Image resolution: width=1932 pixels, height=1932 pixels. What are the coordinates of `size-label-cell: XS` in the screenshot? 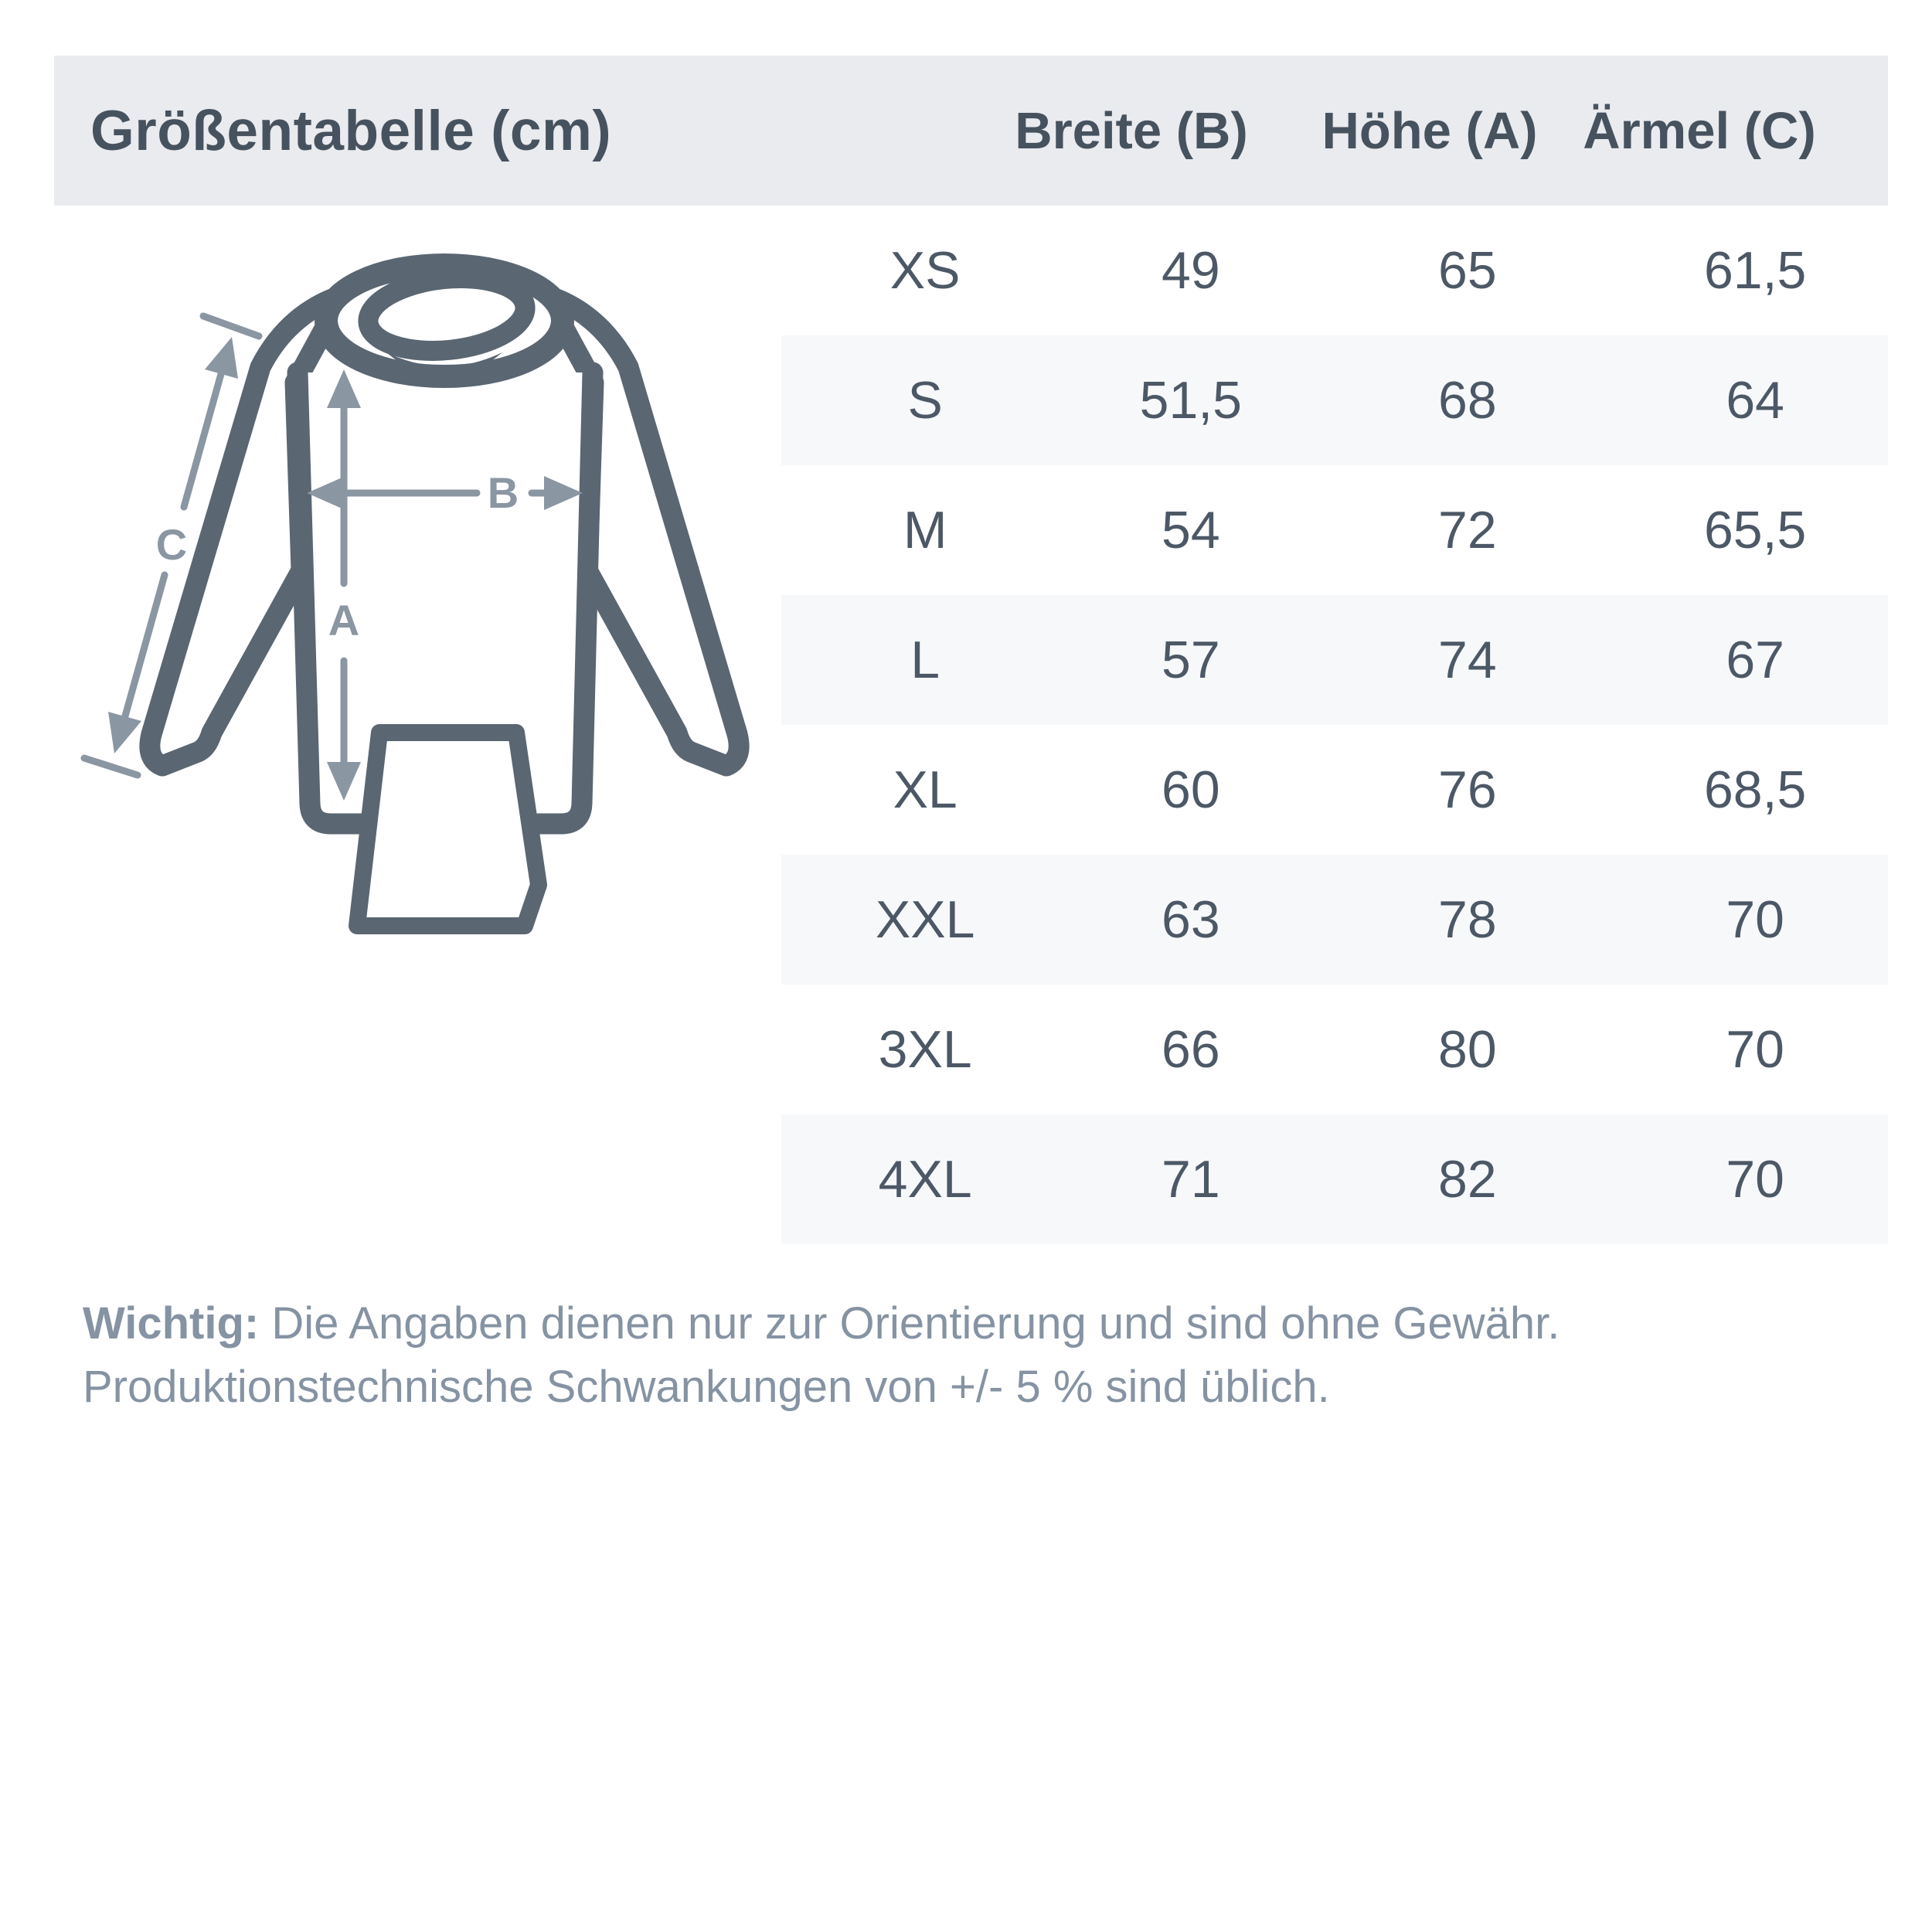 It's located at (925, 271).